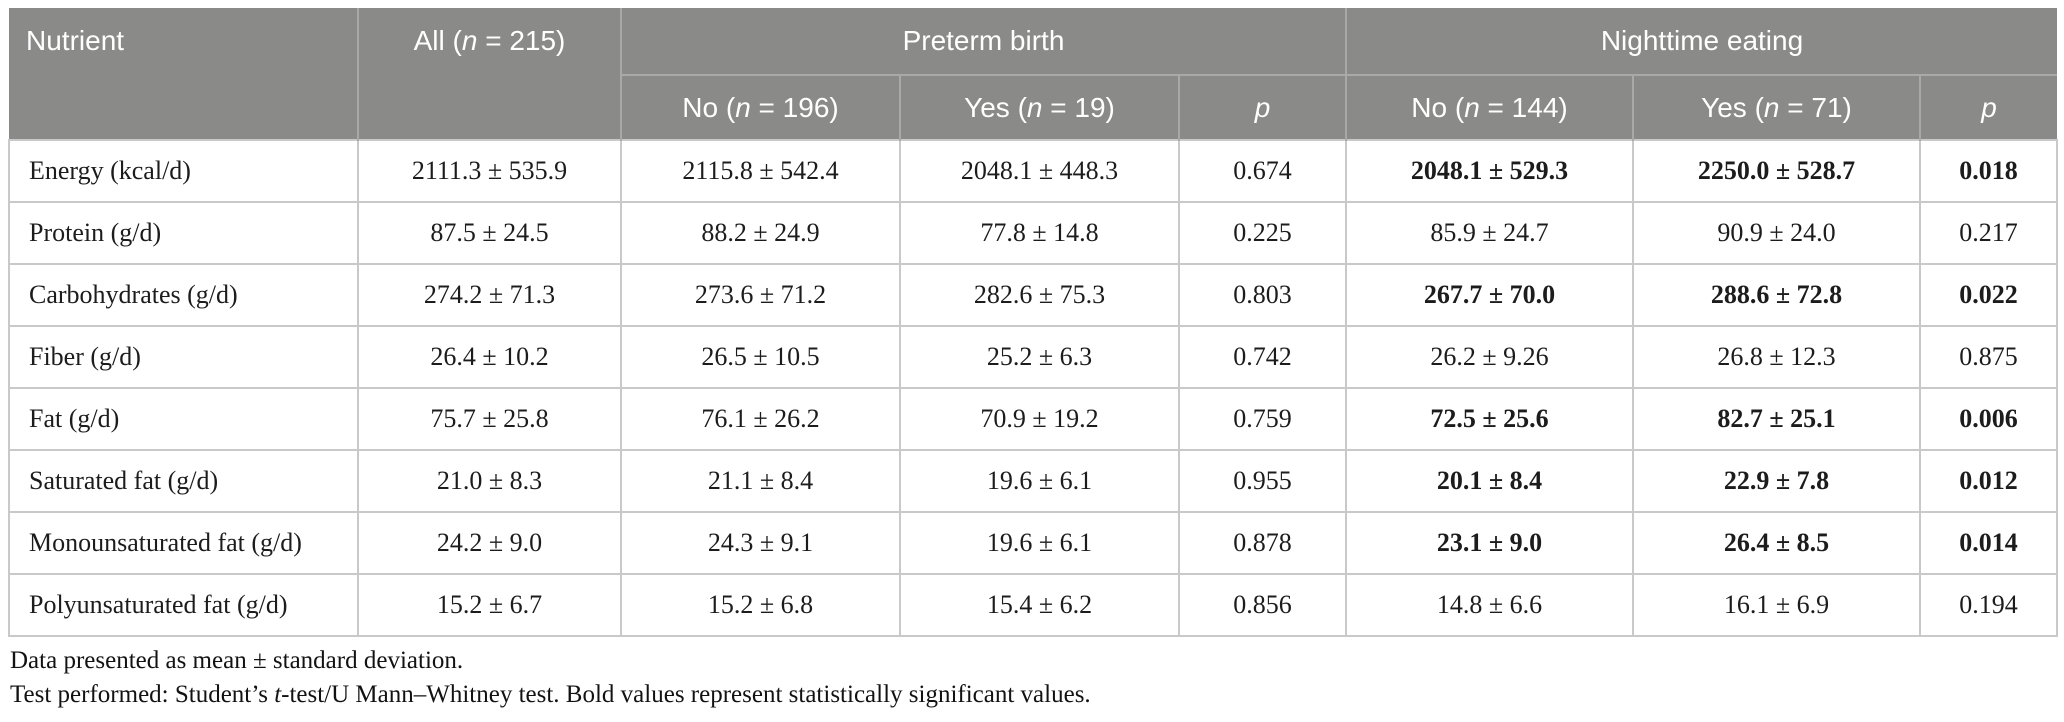 The width and height of the screenshot is (2064, 722). I want to click on nighttime-yes-value-cell: 2250.0 ± 528.7, so click(1776, 171).